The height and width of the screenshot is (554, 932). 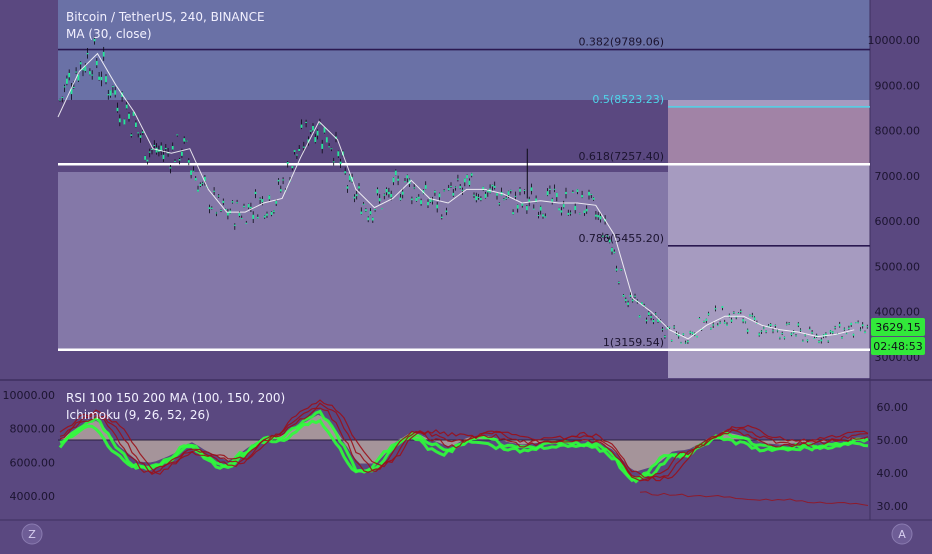 I want to click on zoom-button: Z, so click(x=32, y=534).